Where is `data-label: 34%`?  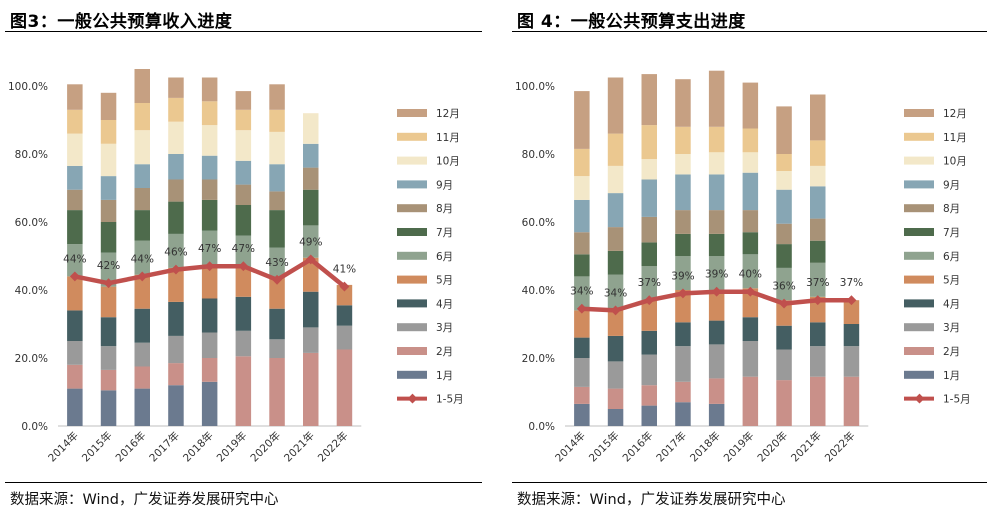 data-label: 34% is located at coordinates (615, 293).